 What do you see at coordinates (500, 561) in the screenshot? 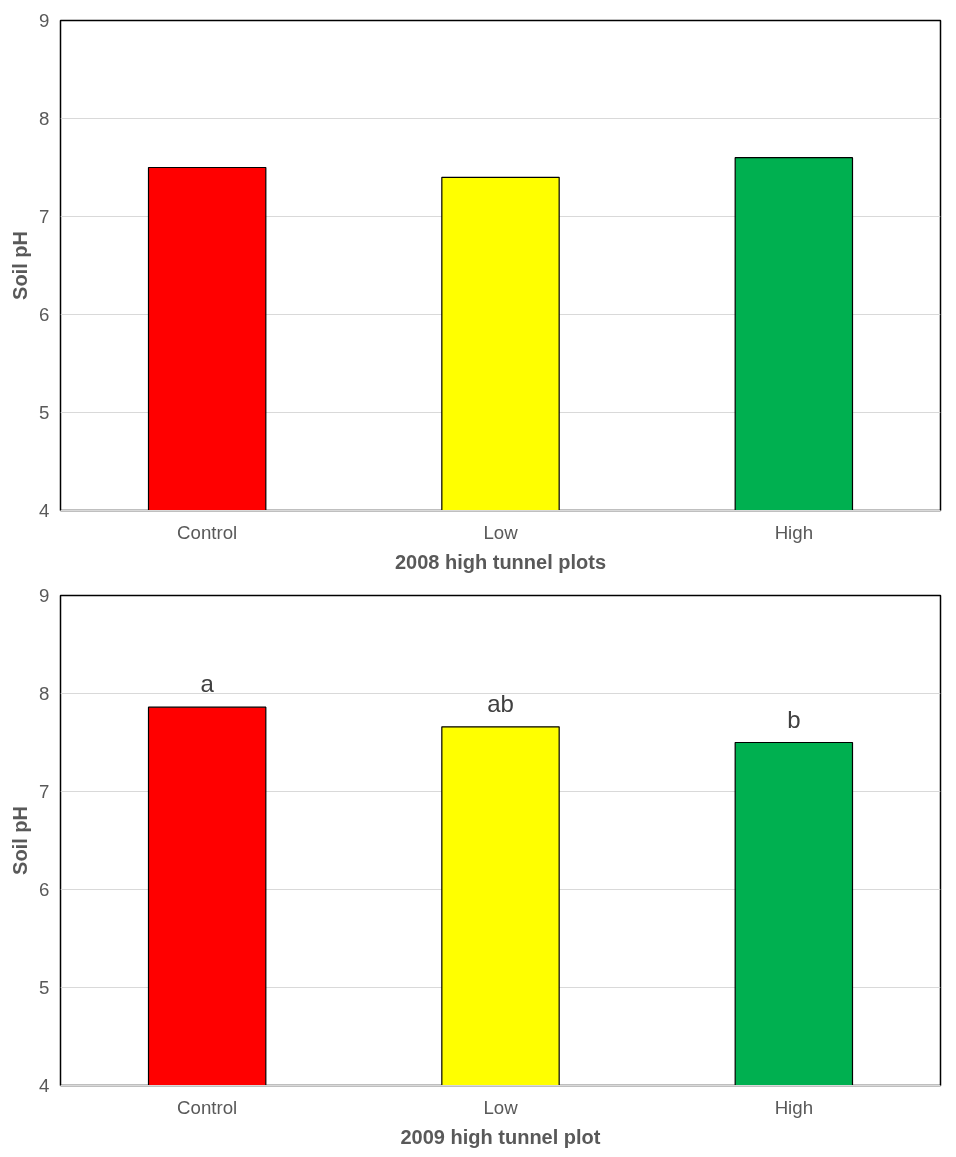
I see `x-axis-title: 2008 high tunnel plots` at bounding box center [500, 561].